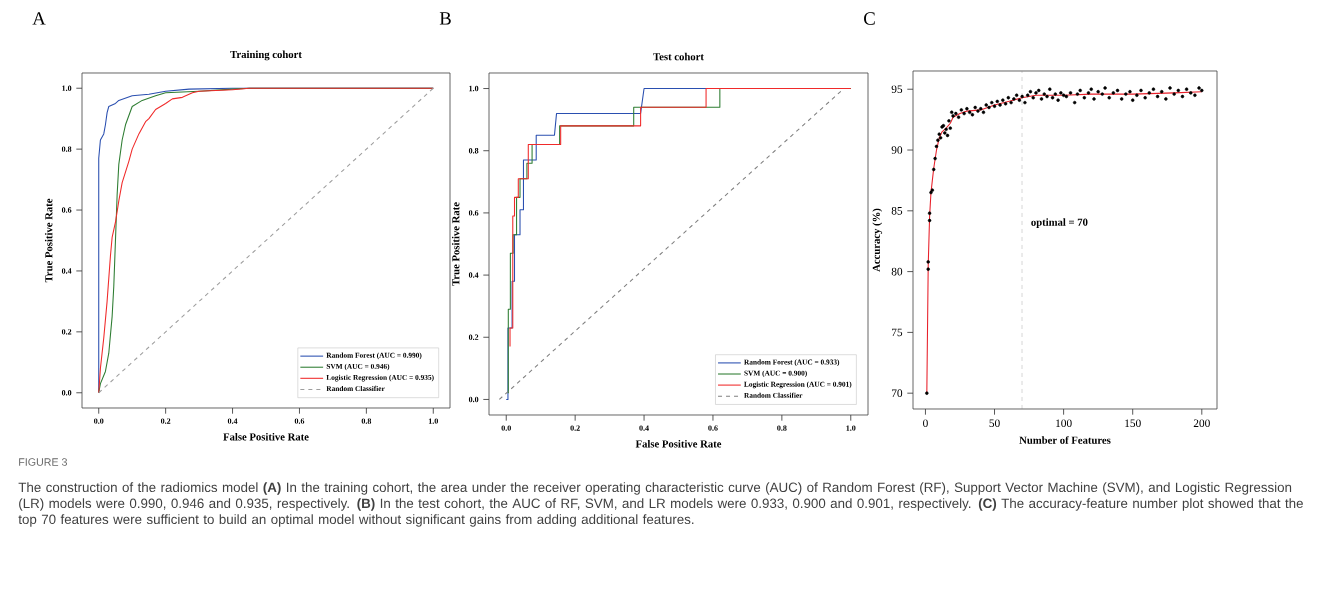 The height and width of the screenshot is (609, 1325). What do you see at coordinates (39, 18) in the screenshot?
I see `text: A` at bounding box center [39, 18].